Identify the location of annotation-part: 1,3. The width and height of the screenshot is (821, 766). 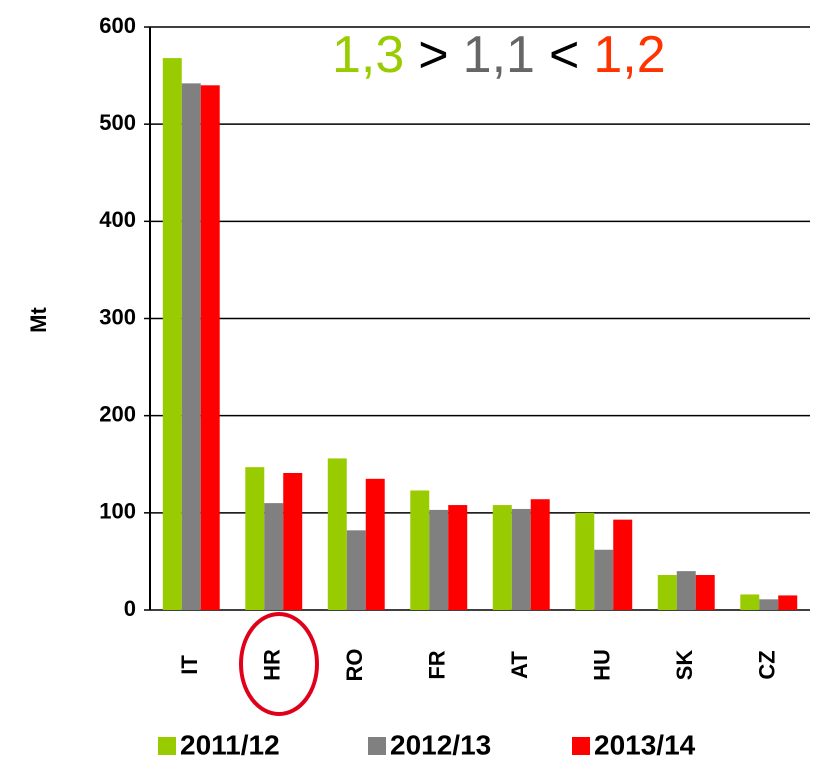
(368, 55).